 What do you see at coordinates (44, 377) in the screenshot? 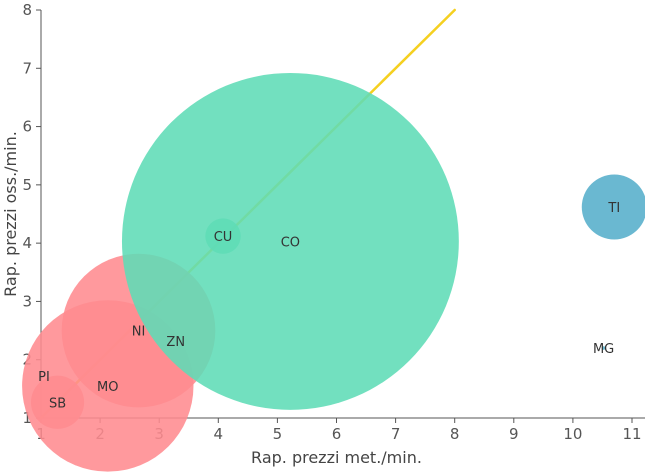
I see `bubble-label-pi: PI` at bounding box center [44, 377].